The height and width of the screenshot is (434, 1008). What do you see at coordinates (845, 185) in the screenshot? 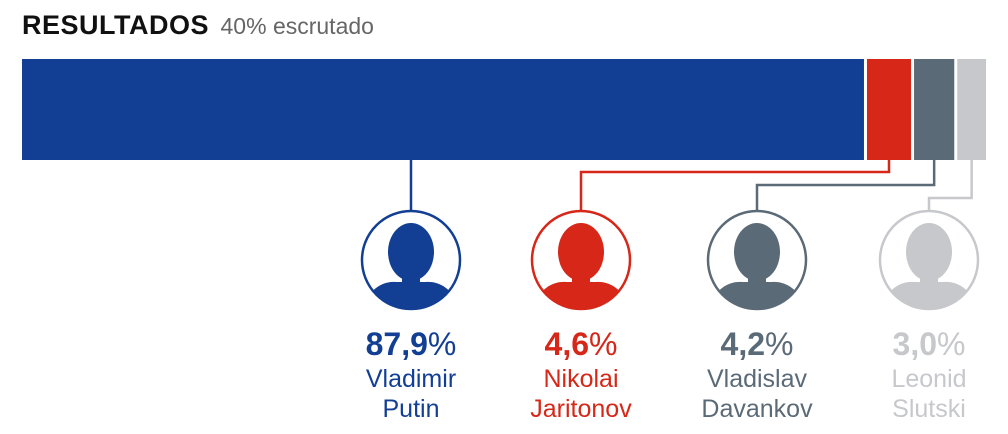
I see `leader-line-davankov` at bounding box center [845, 185].